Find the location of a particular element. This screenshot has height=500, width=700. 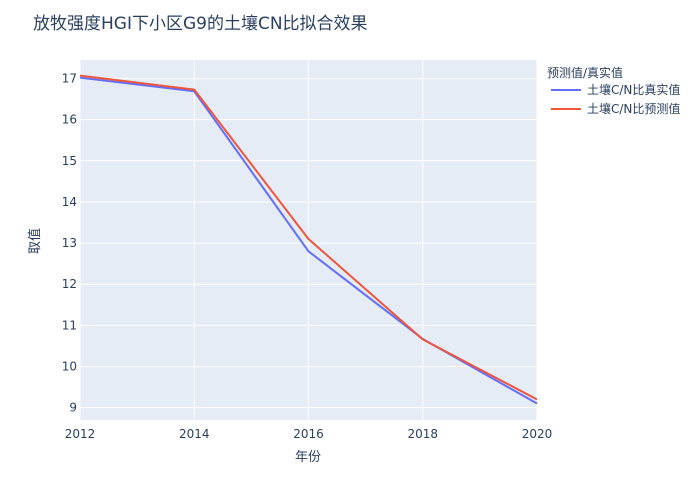

y-tick-label: 9 is located at coordinates (73, 408).